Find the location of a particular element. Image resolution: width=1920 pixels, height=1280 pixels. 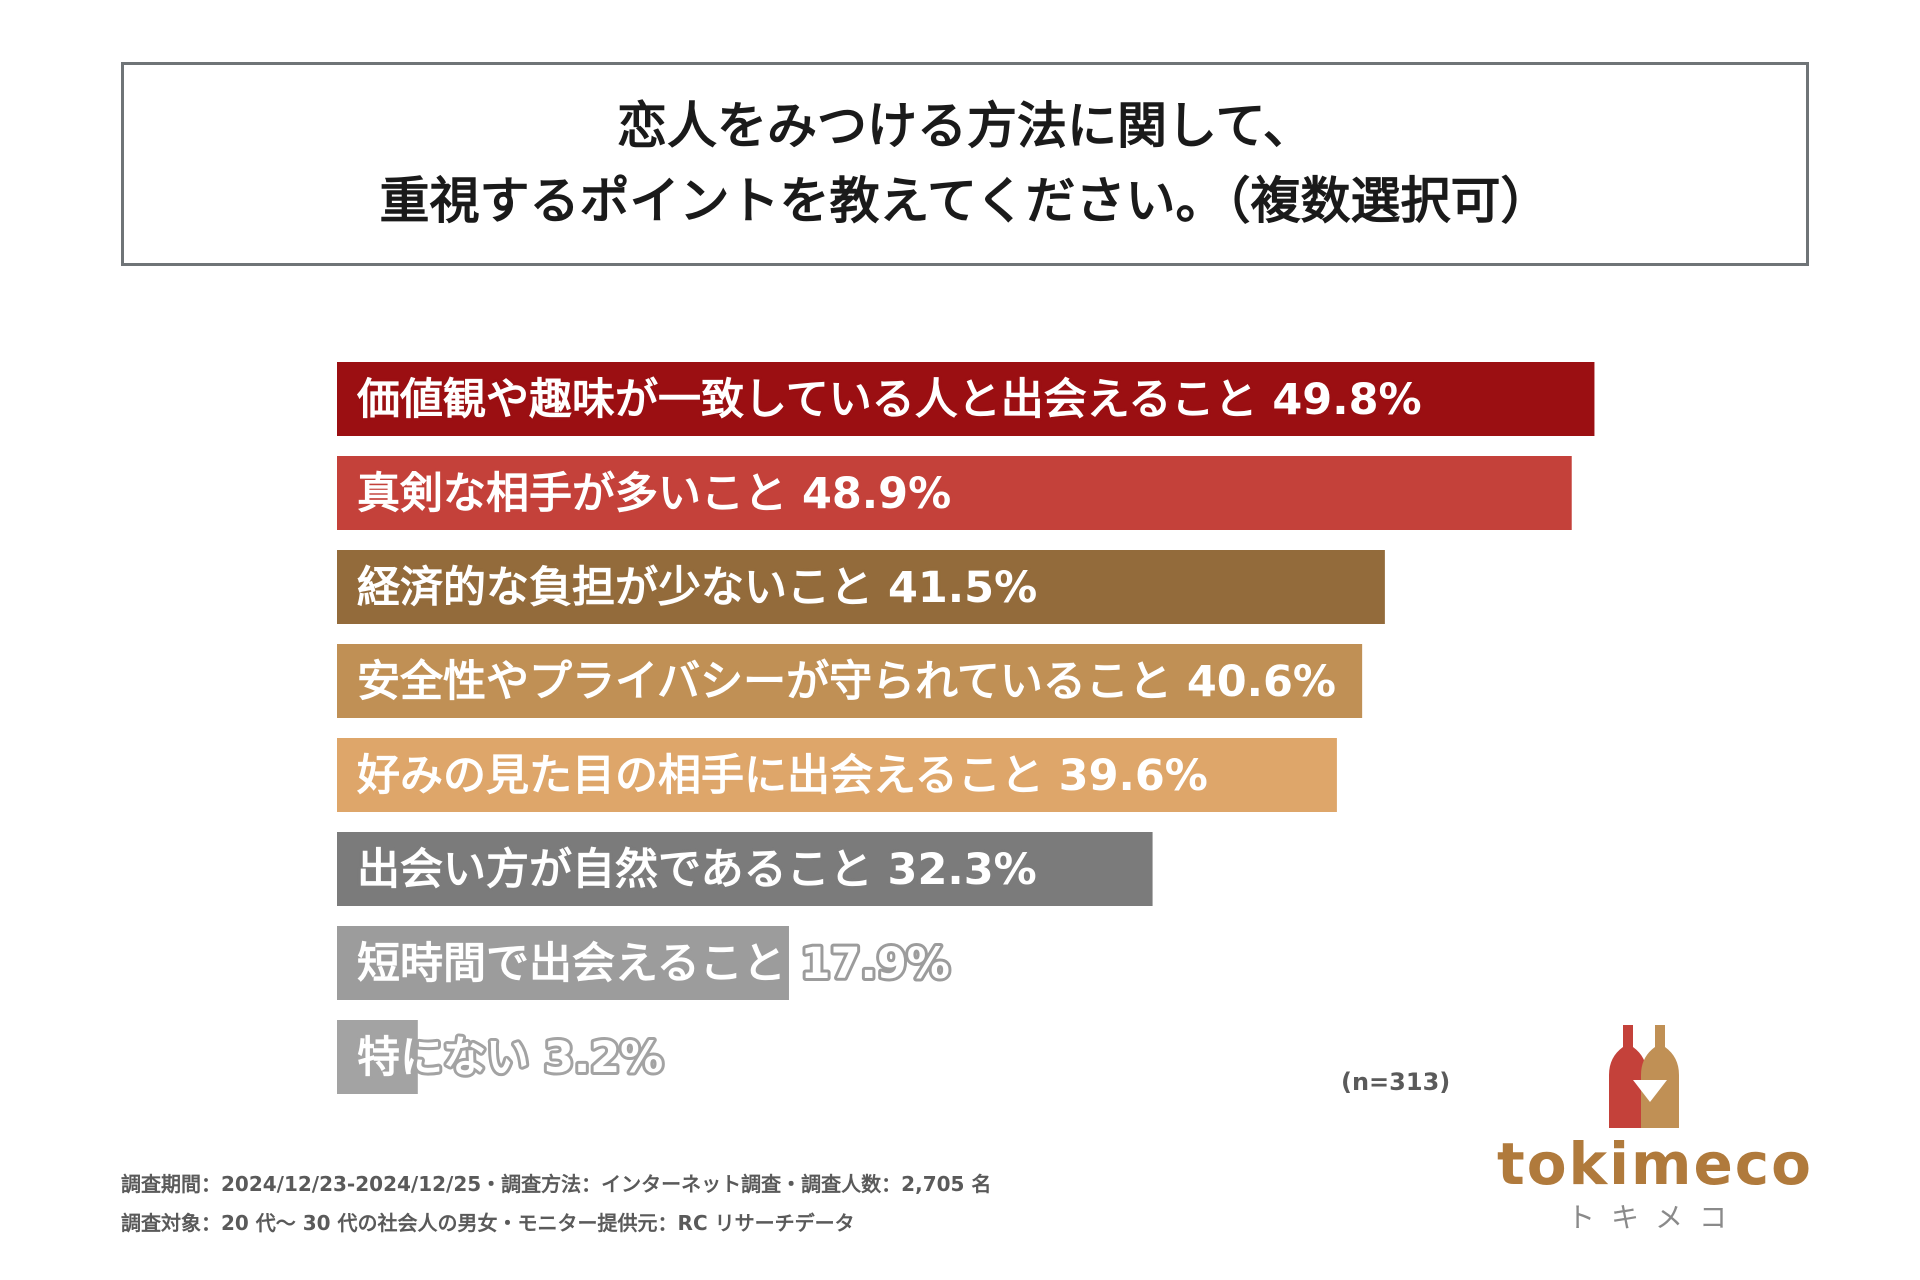

sample-size-label: (n=313) is located at coordinates (1396, 1082).